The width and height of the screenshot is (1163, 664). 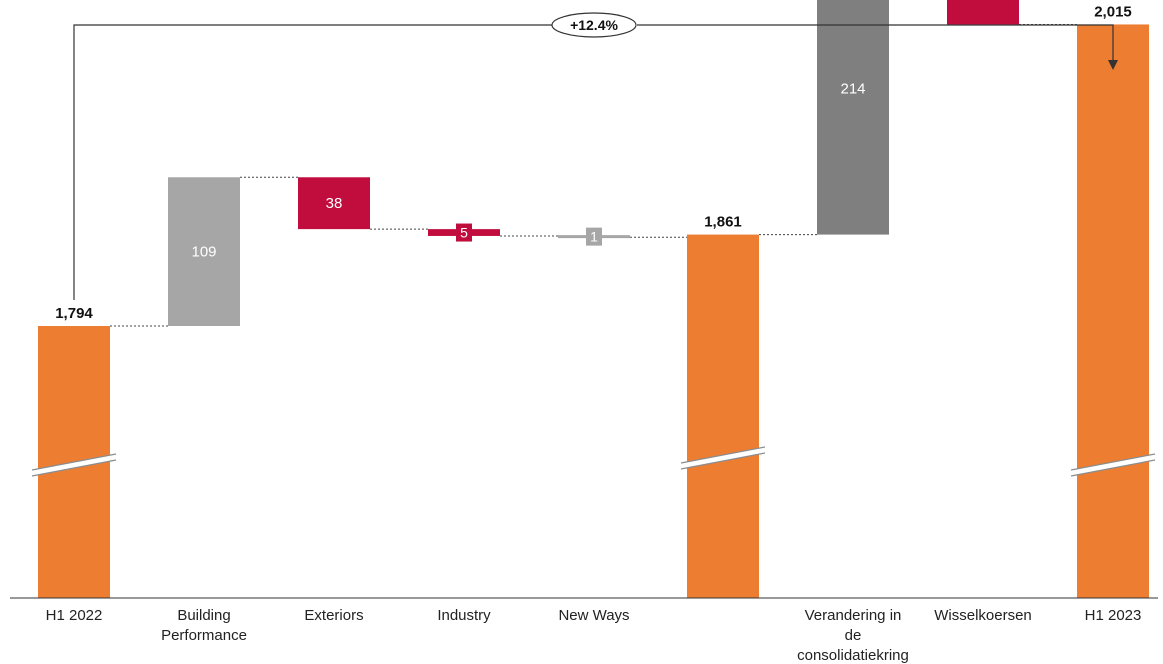 I want to click on value-label-2: 38, so click(x=334, y=203).